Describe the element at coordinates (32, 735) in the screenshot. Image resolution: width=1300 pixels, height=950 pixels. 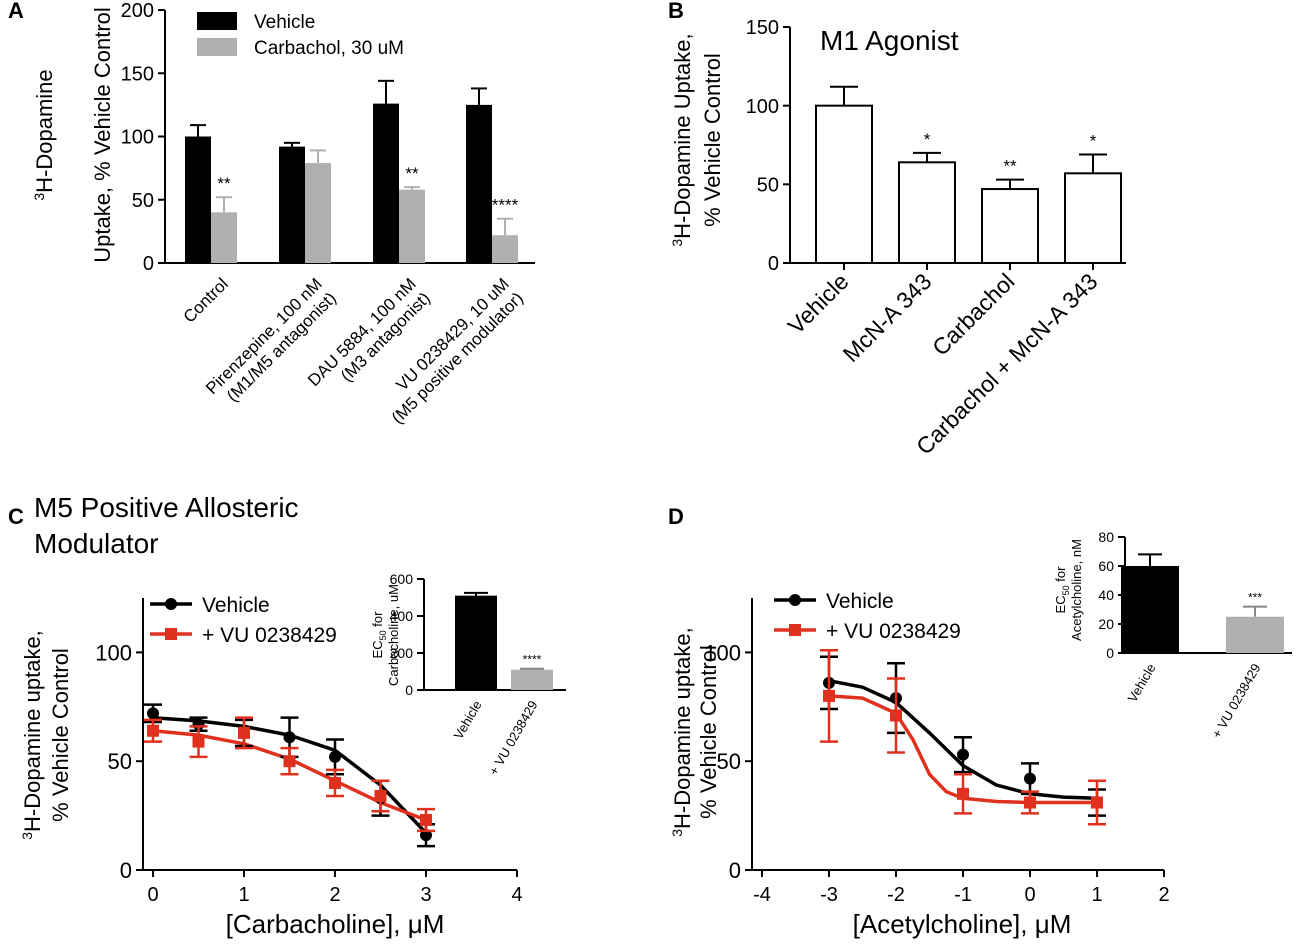
I see `panel-c-ylabel-line1: 3H-Dopamine uptake,` at that location.